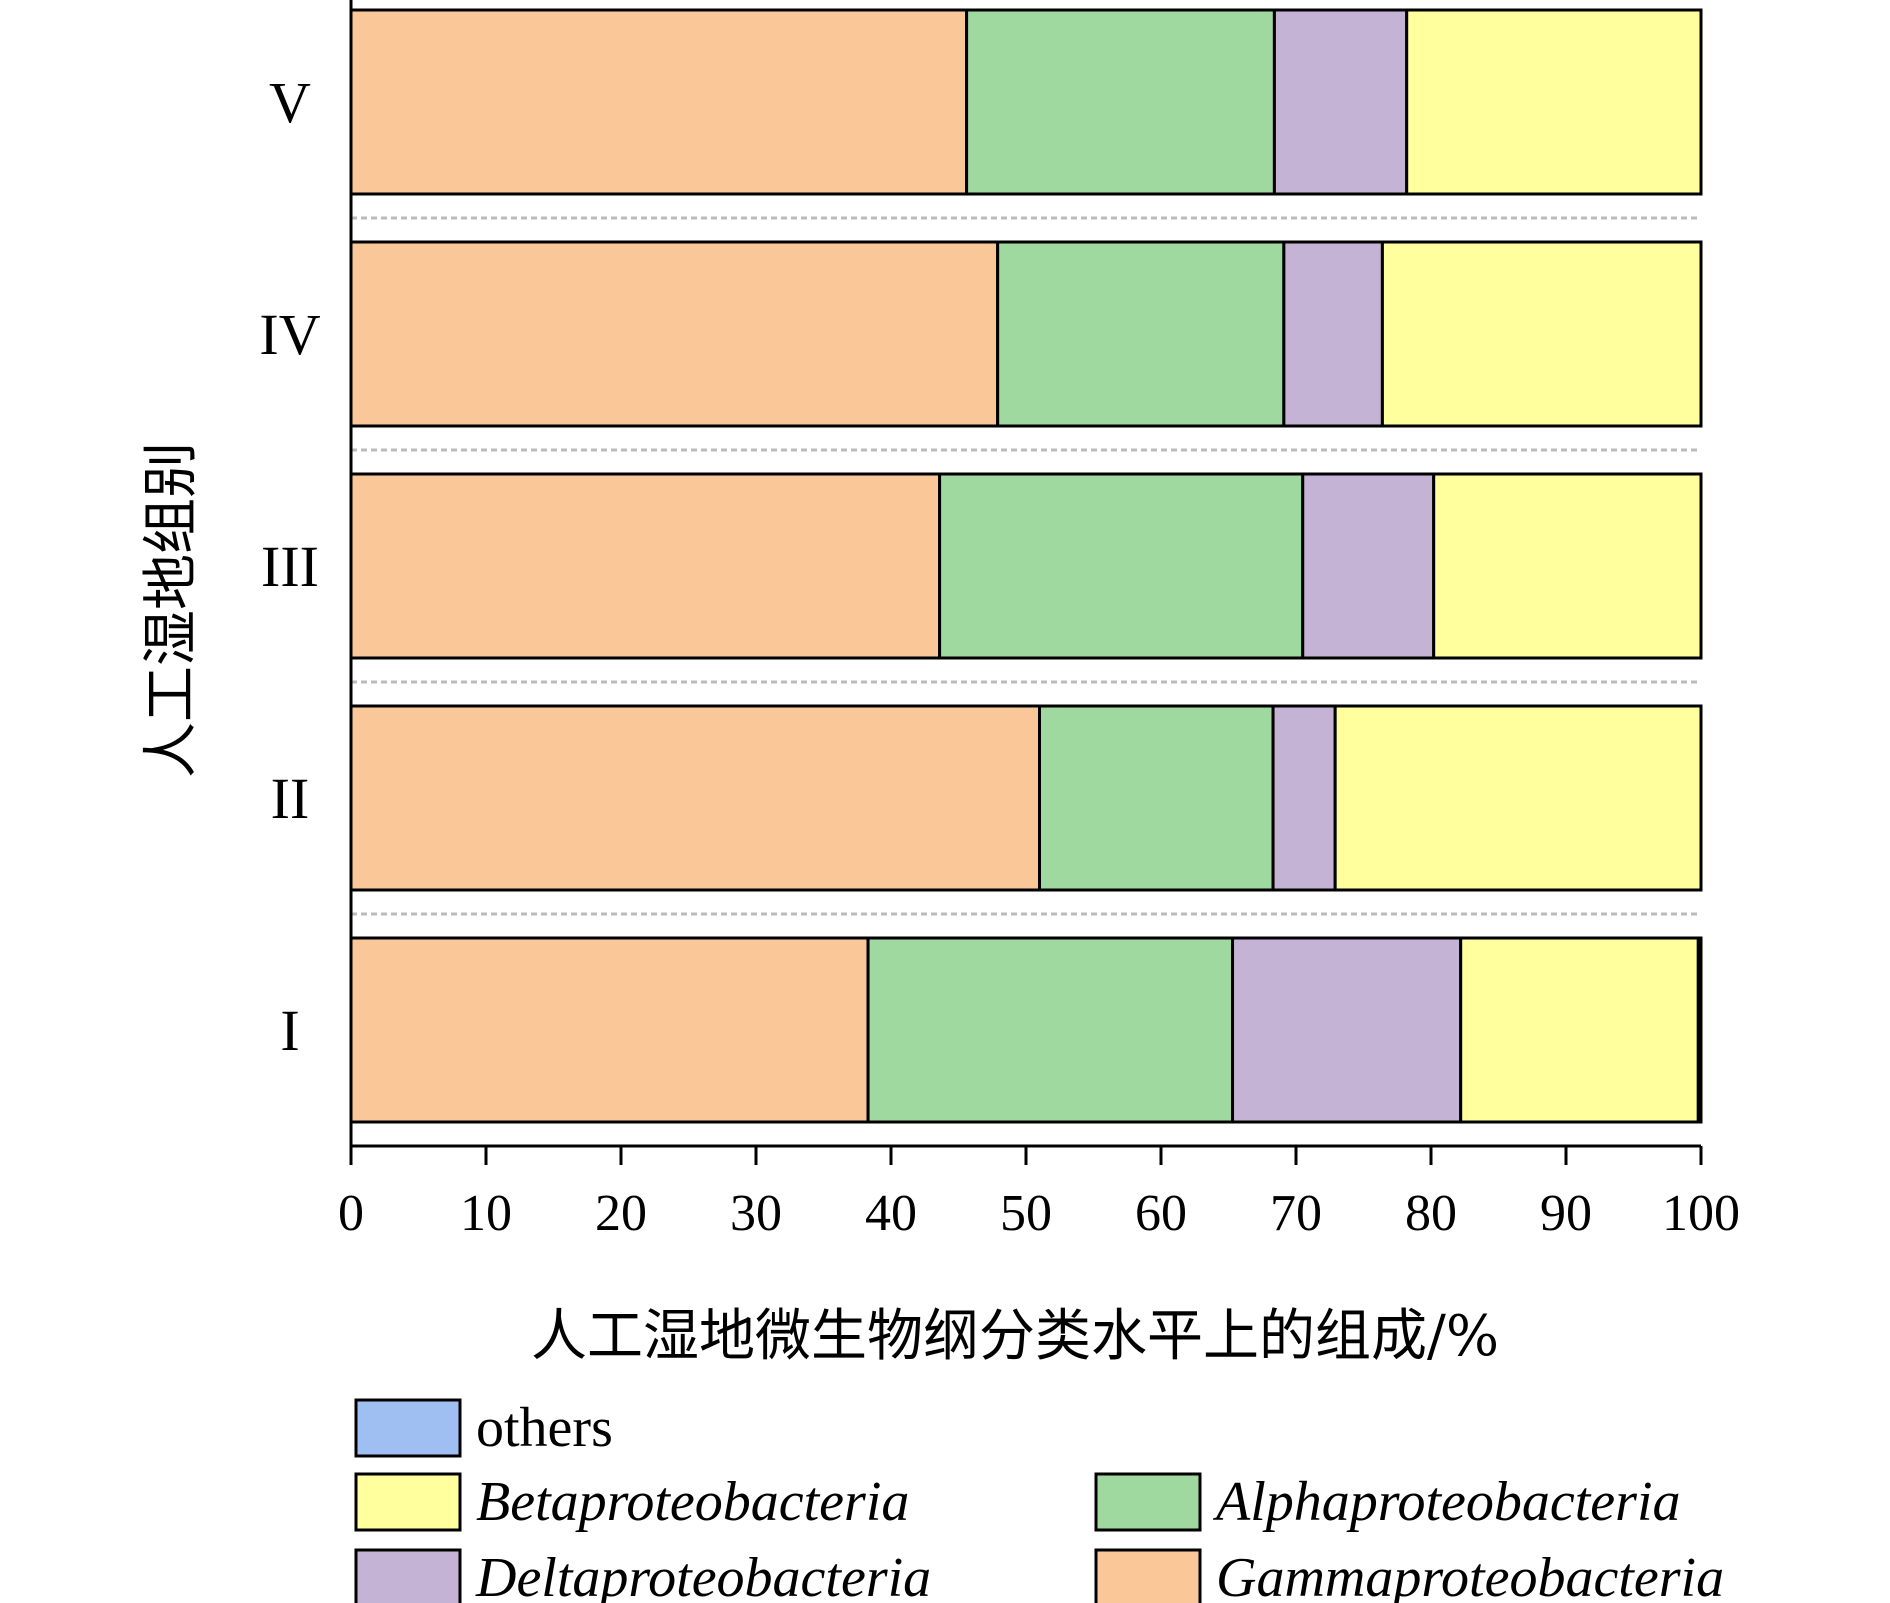 This screenshot has height=1603, width=1890. I want to click on x-tick-label: 40, so click(891, 1213).